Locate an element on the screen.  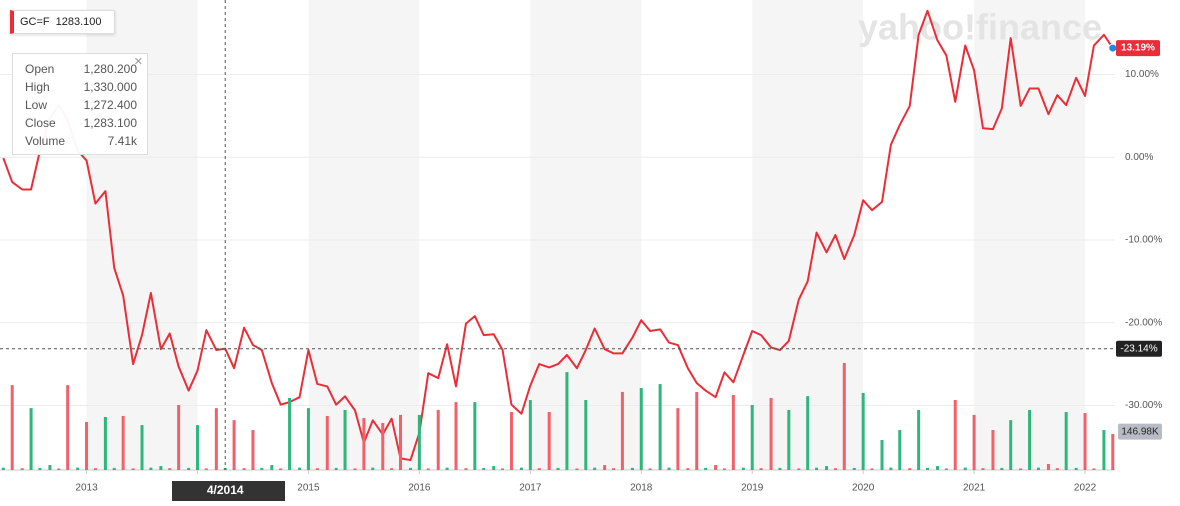
crosshair-y-label: -23.14% is located at coordinates (1138, 348).